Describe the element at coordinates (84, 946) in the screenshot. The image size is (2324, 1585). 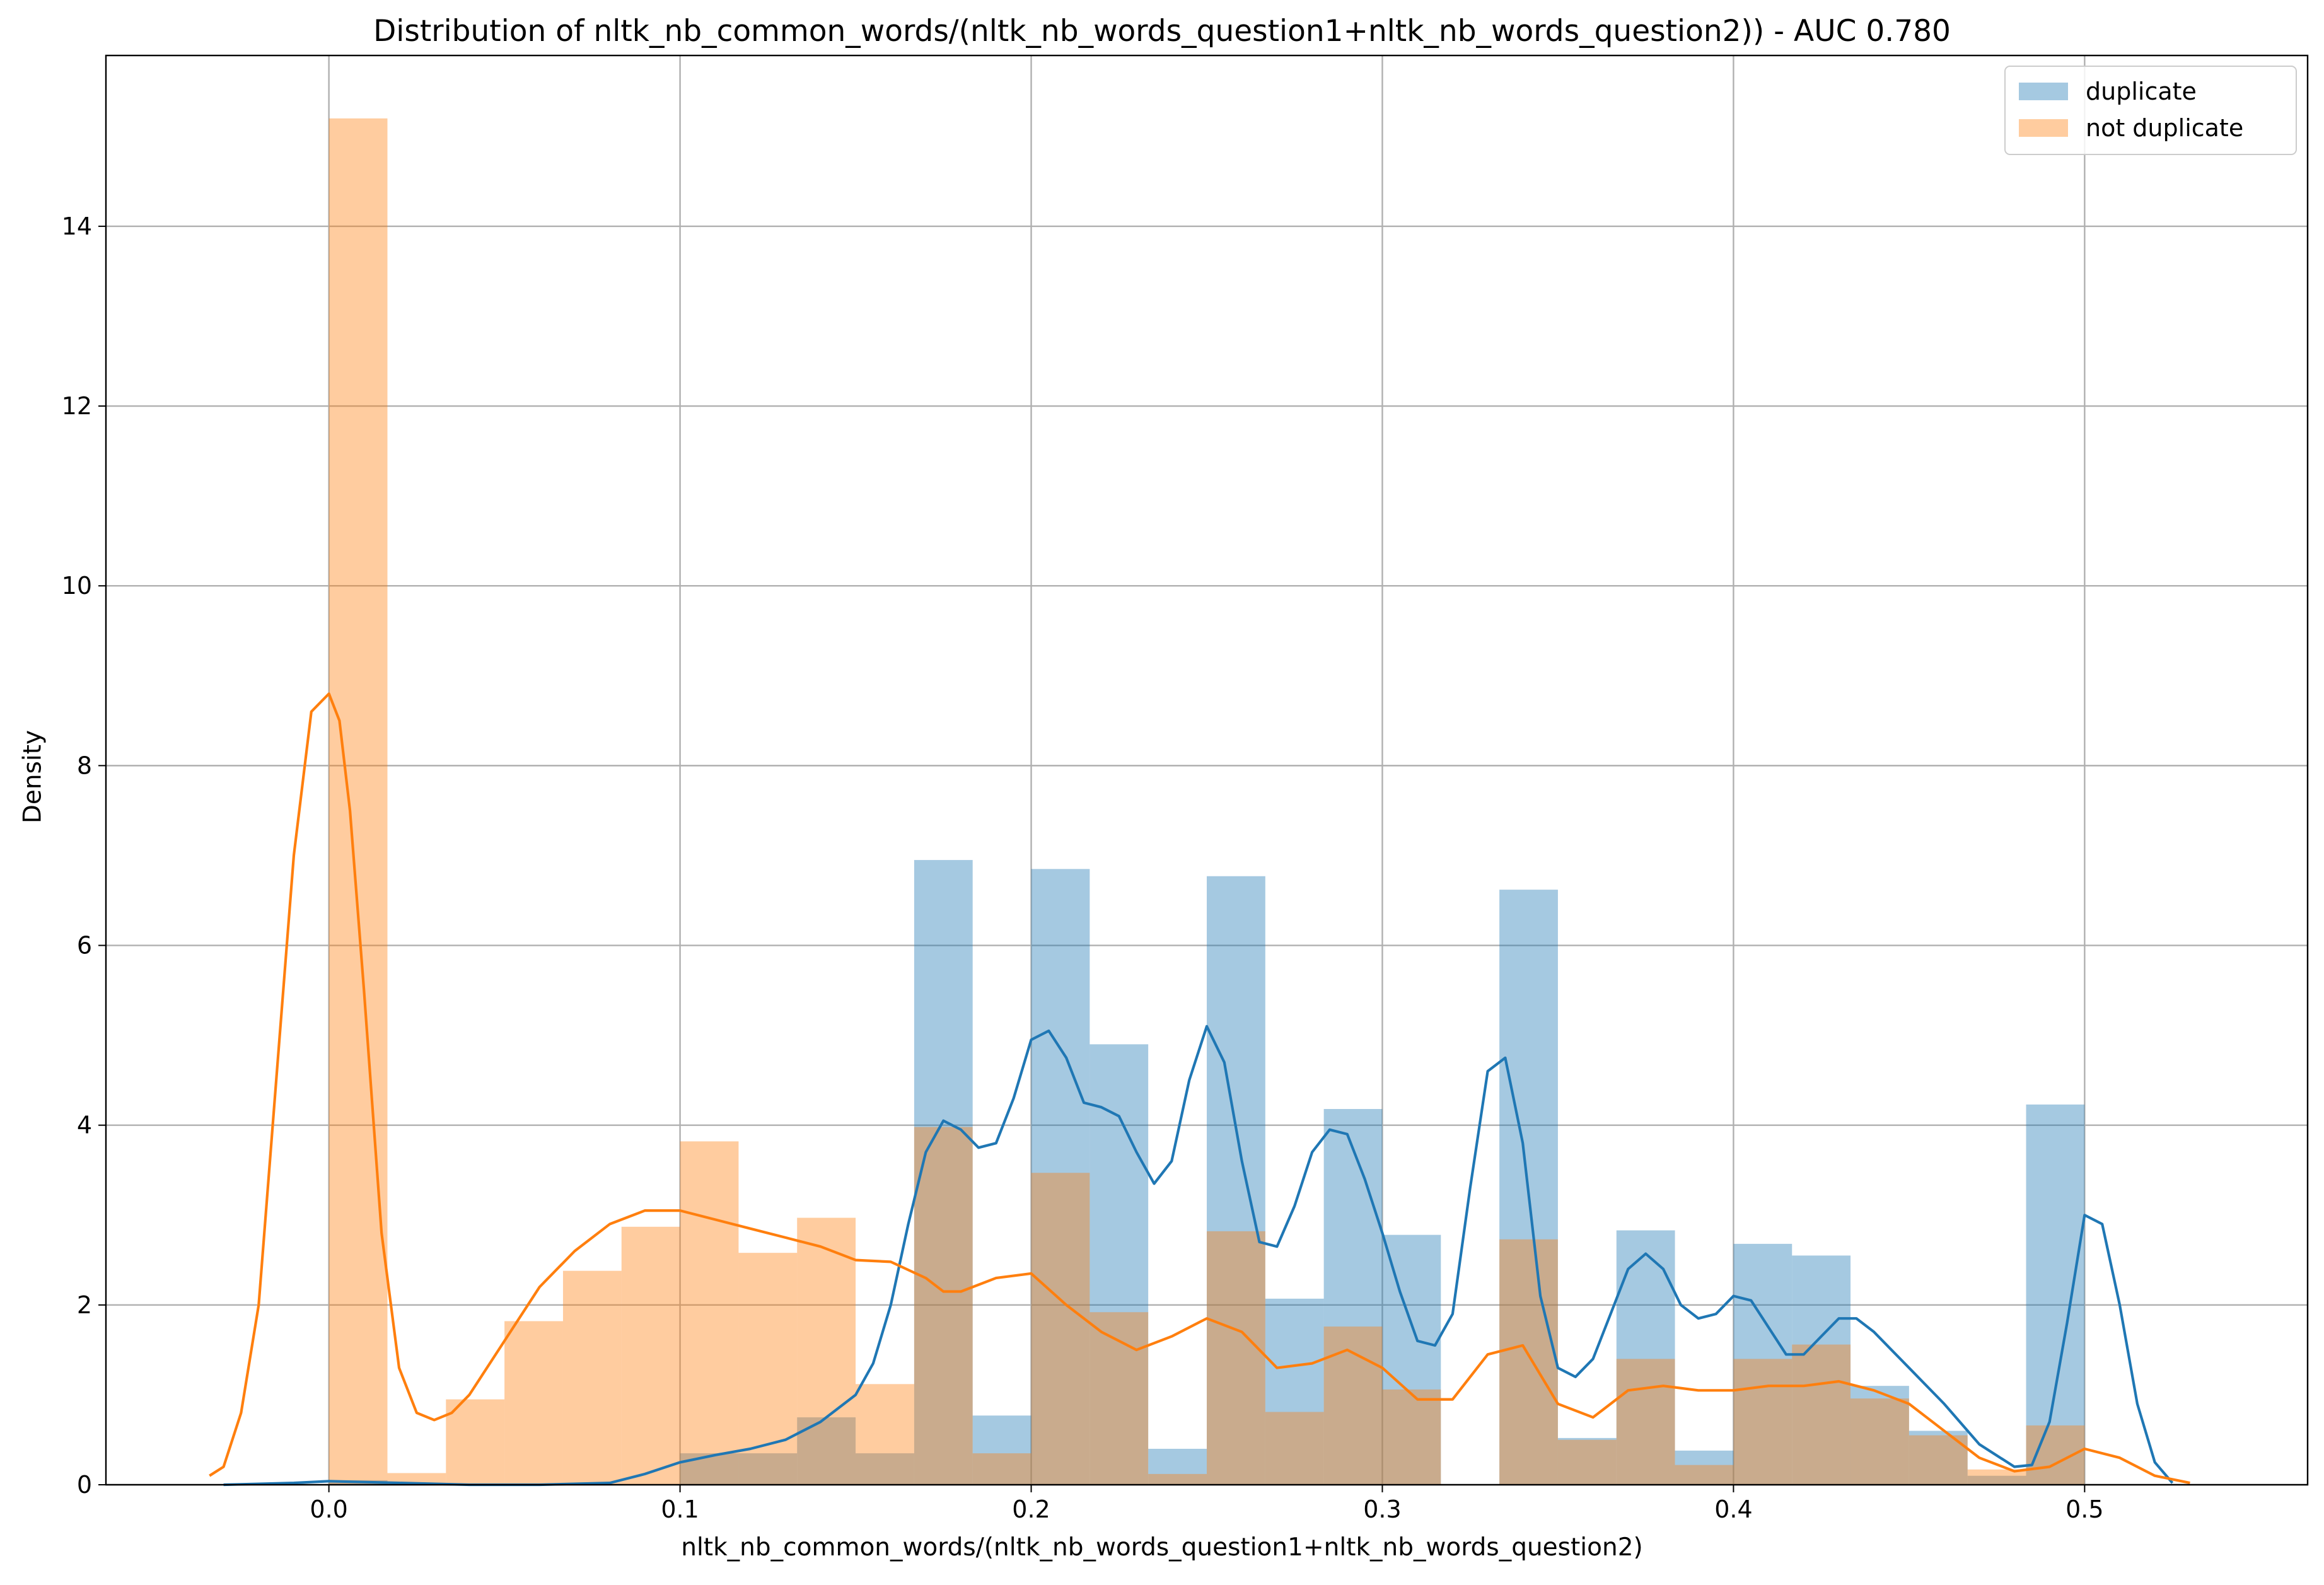
I see `y-tick-label: 6` at that location.